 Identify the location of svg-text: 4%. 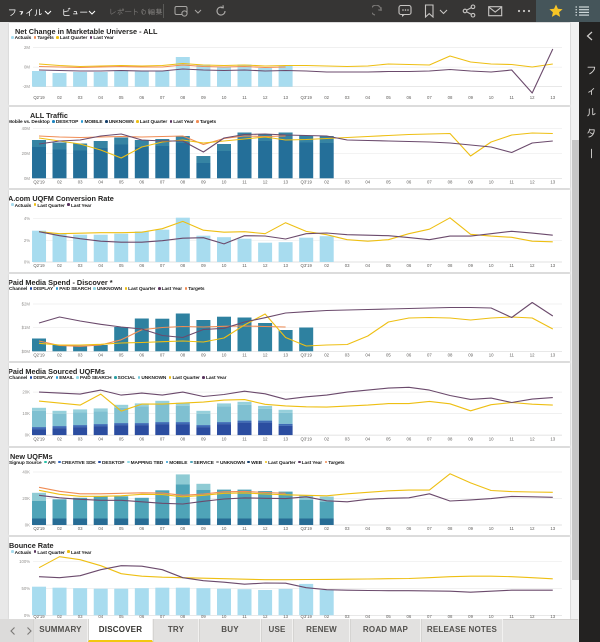
(27, 218).